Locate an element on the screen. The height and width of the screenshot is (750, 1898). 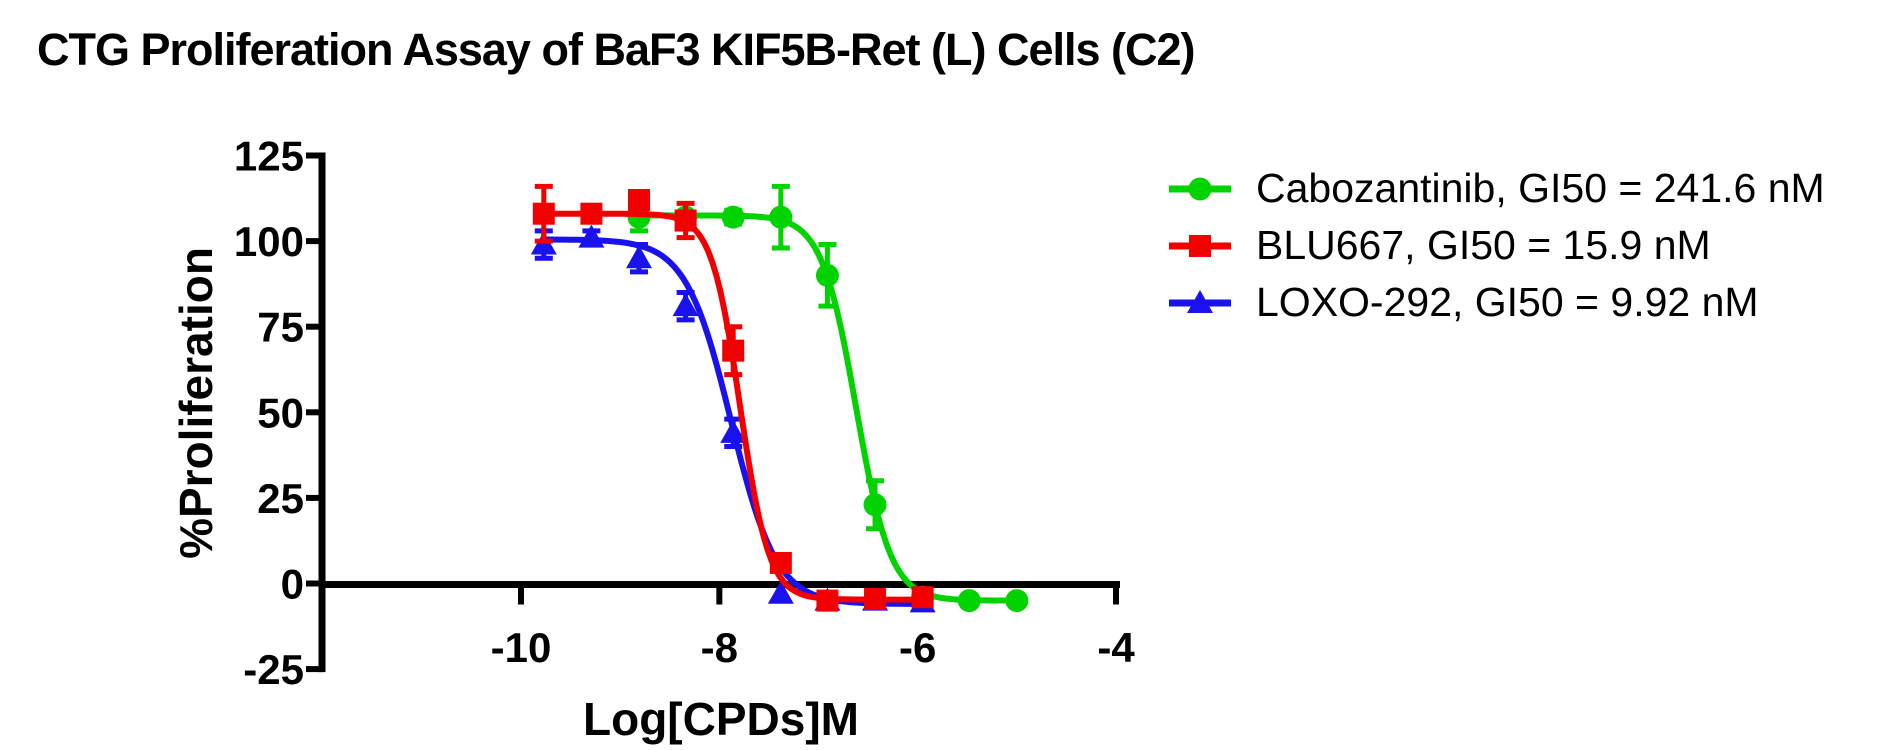
legend-item-blu667: BLU667, GI50 = 15.9 nM is located at coordinates (1496, 245).